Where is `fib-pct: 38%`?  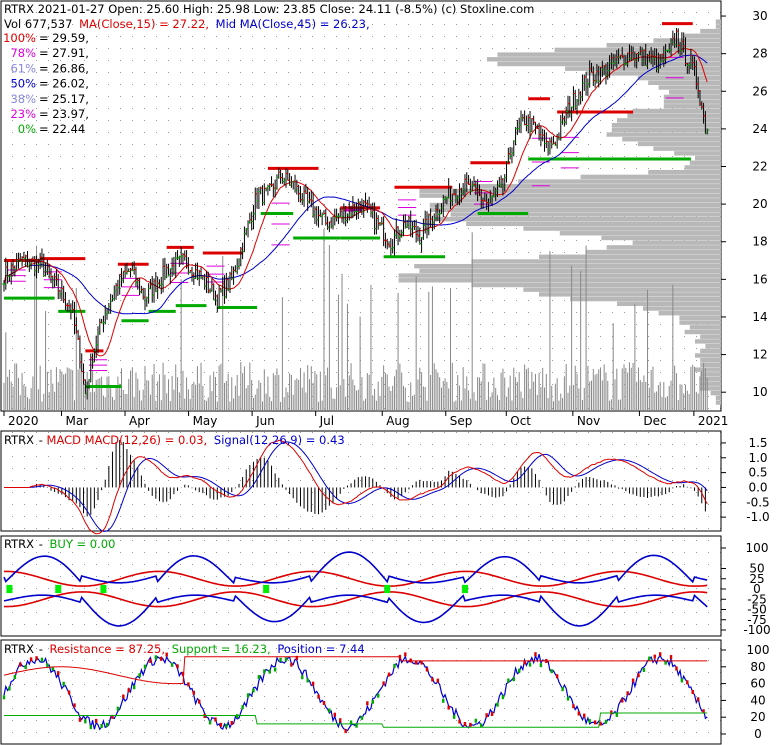 fib-pct: 38% is located at coordinates (23, 99).